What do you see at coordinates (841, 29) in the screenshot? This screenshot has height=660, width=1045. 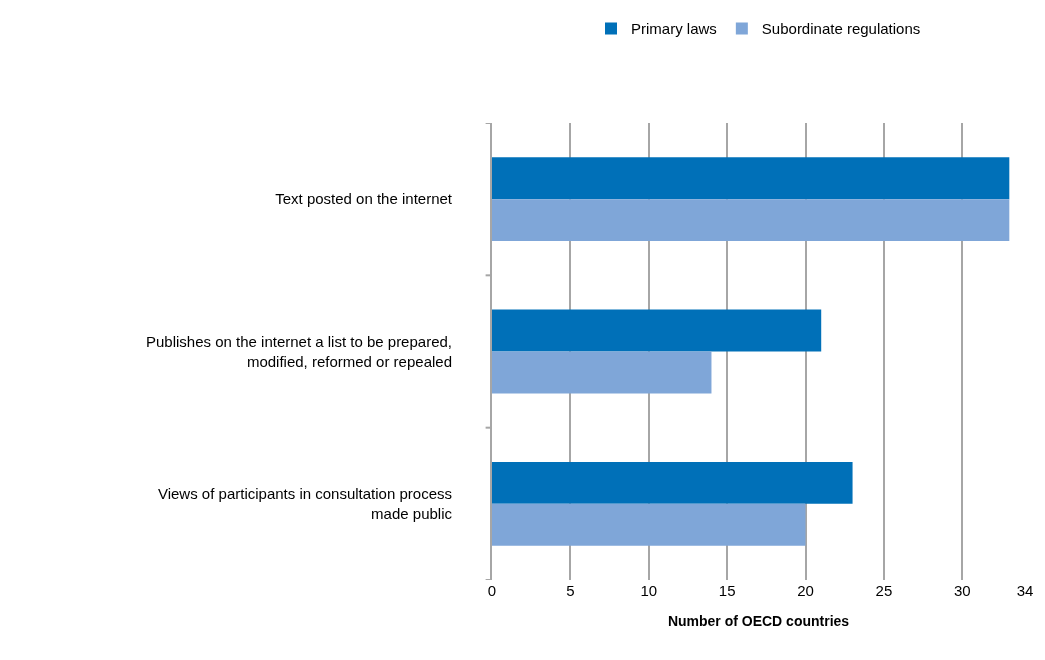 I see `legend-label: Subordinate regulations` at bounding box center [841, 29].